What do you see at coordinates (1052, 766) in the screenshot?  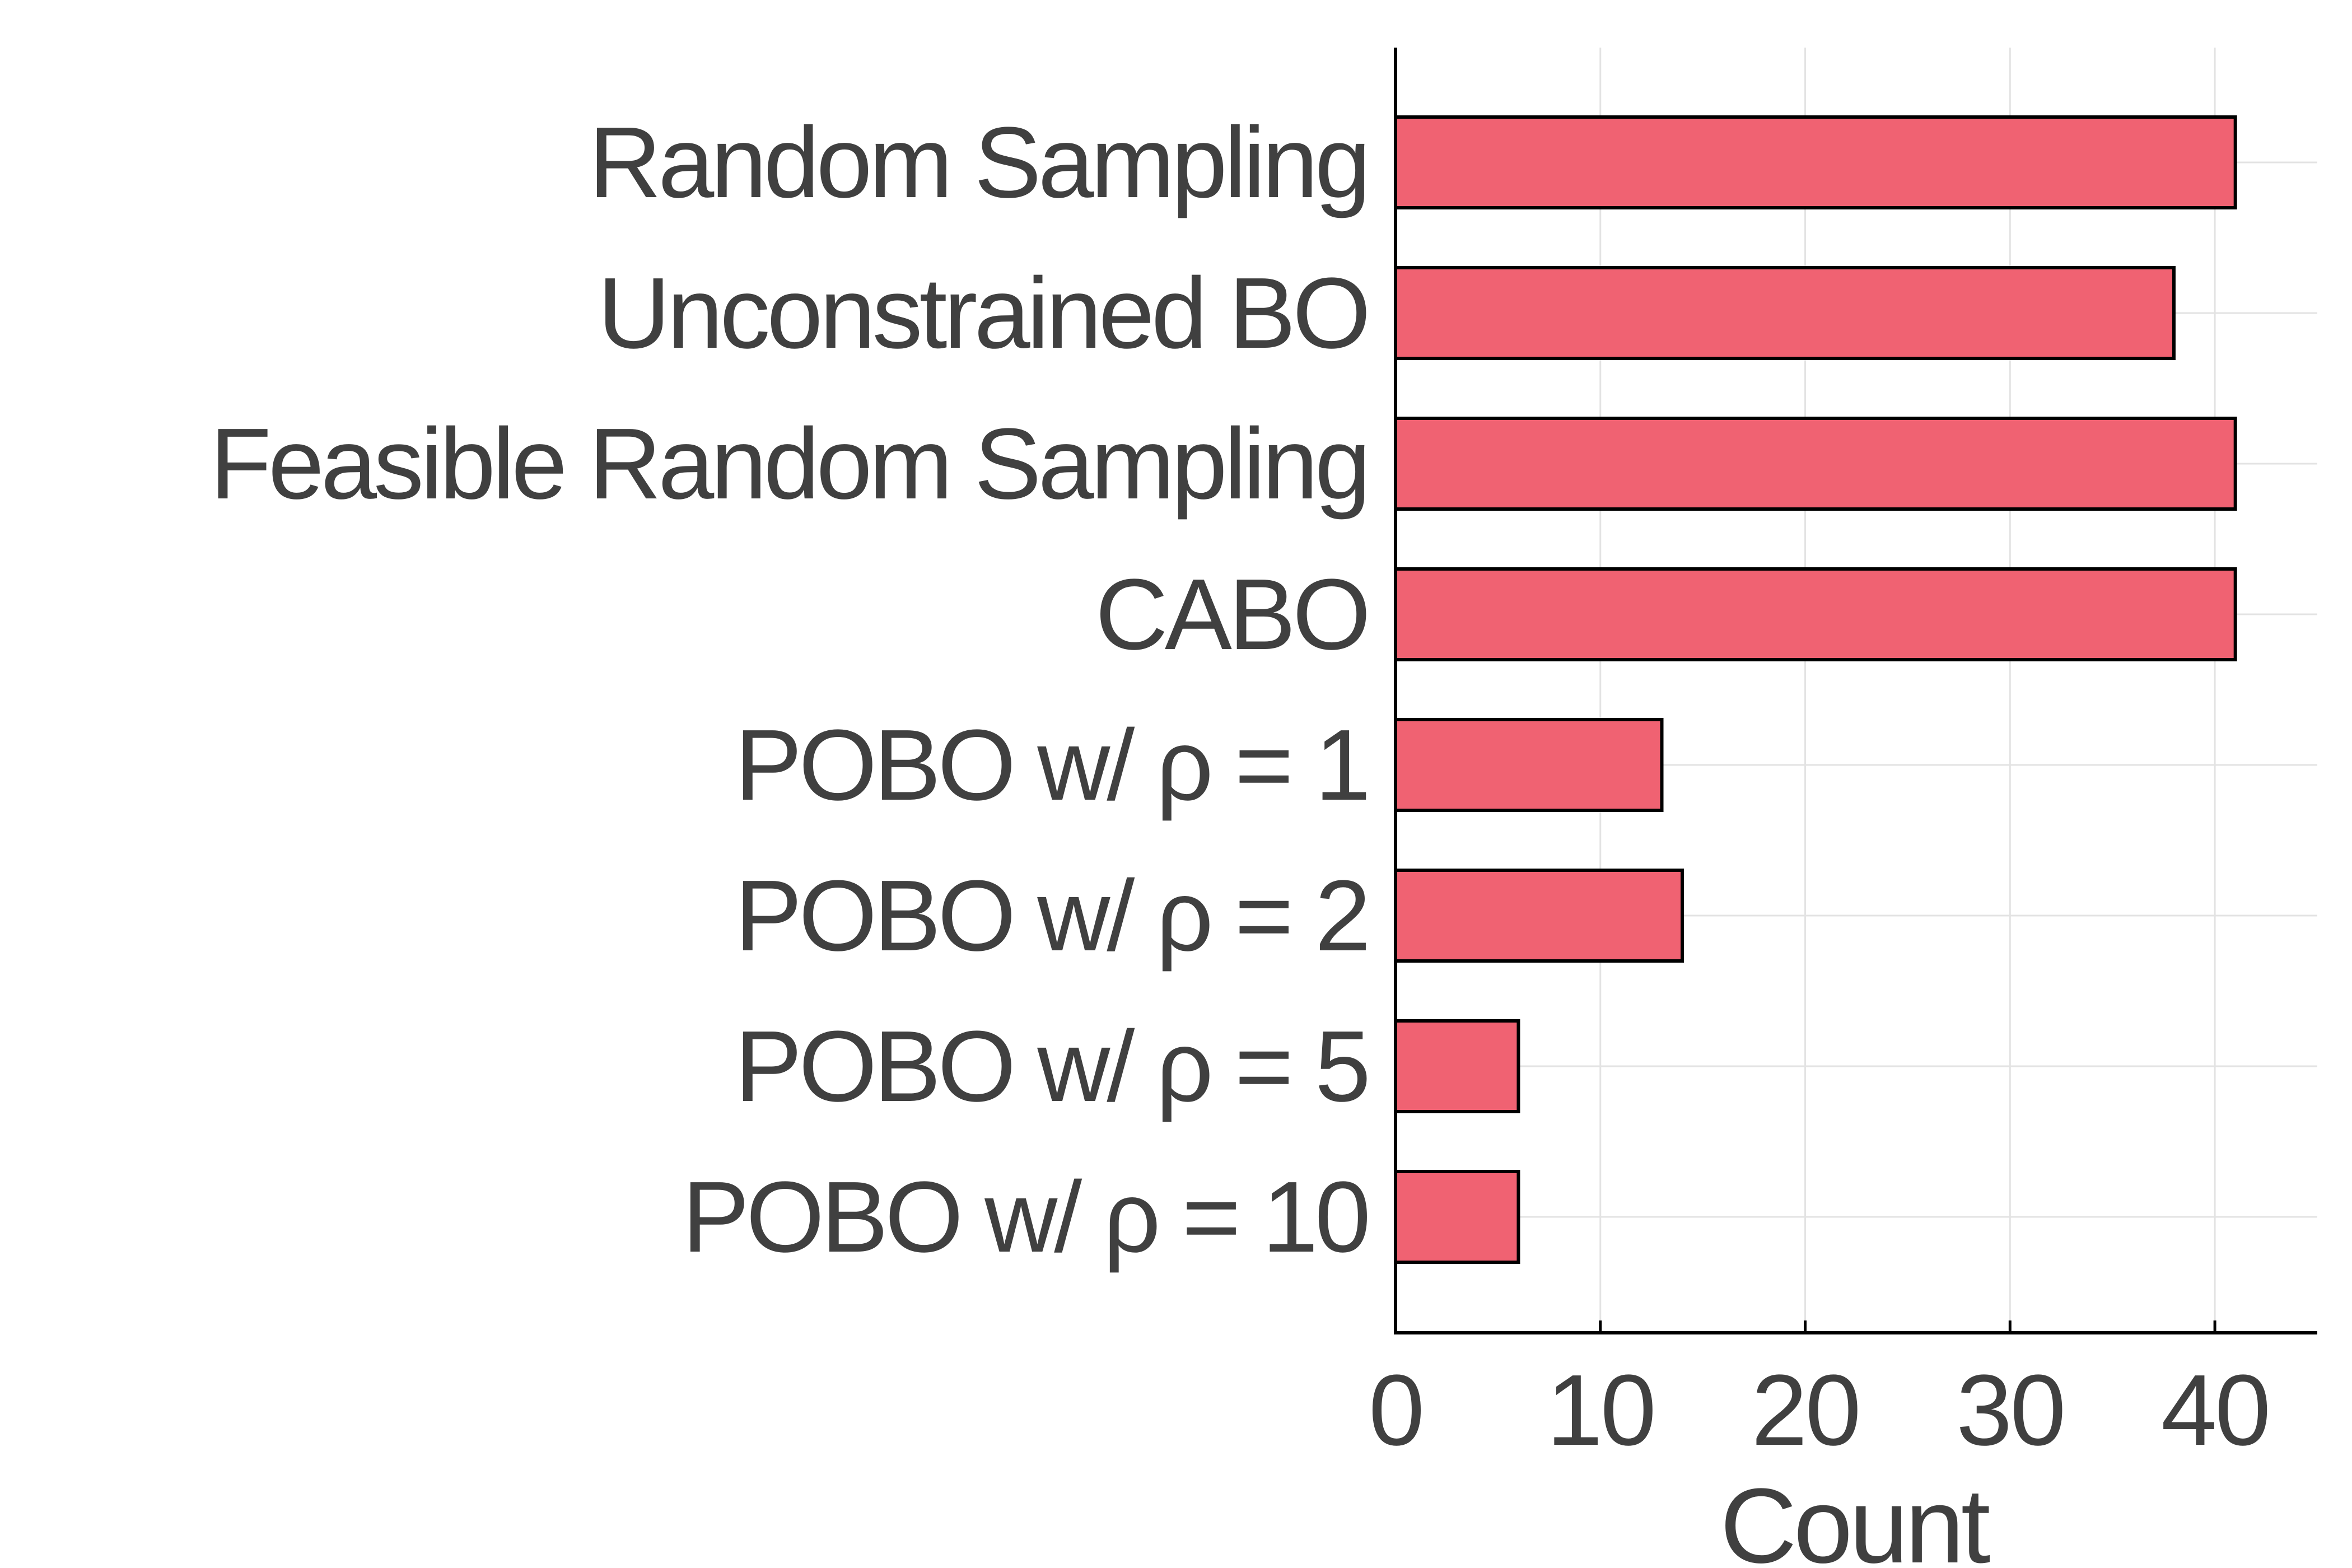 I see `category-label-4: POBO w/ ρ = 1` at bounding box center [1052, 766].